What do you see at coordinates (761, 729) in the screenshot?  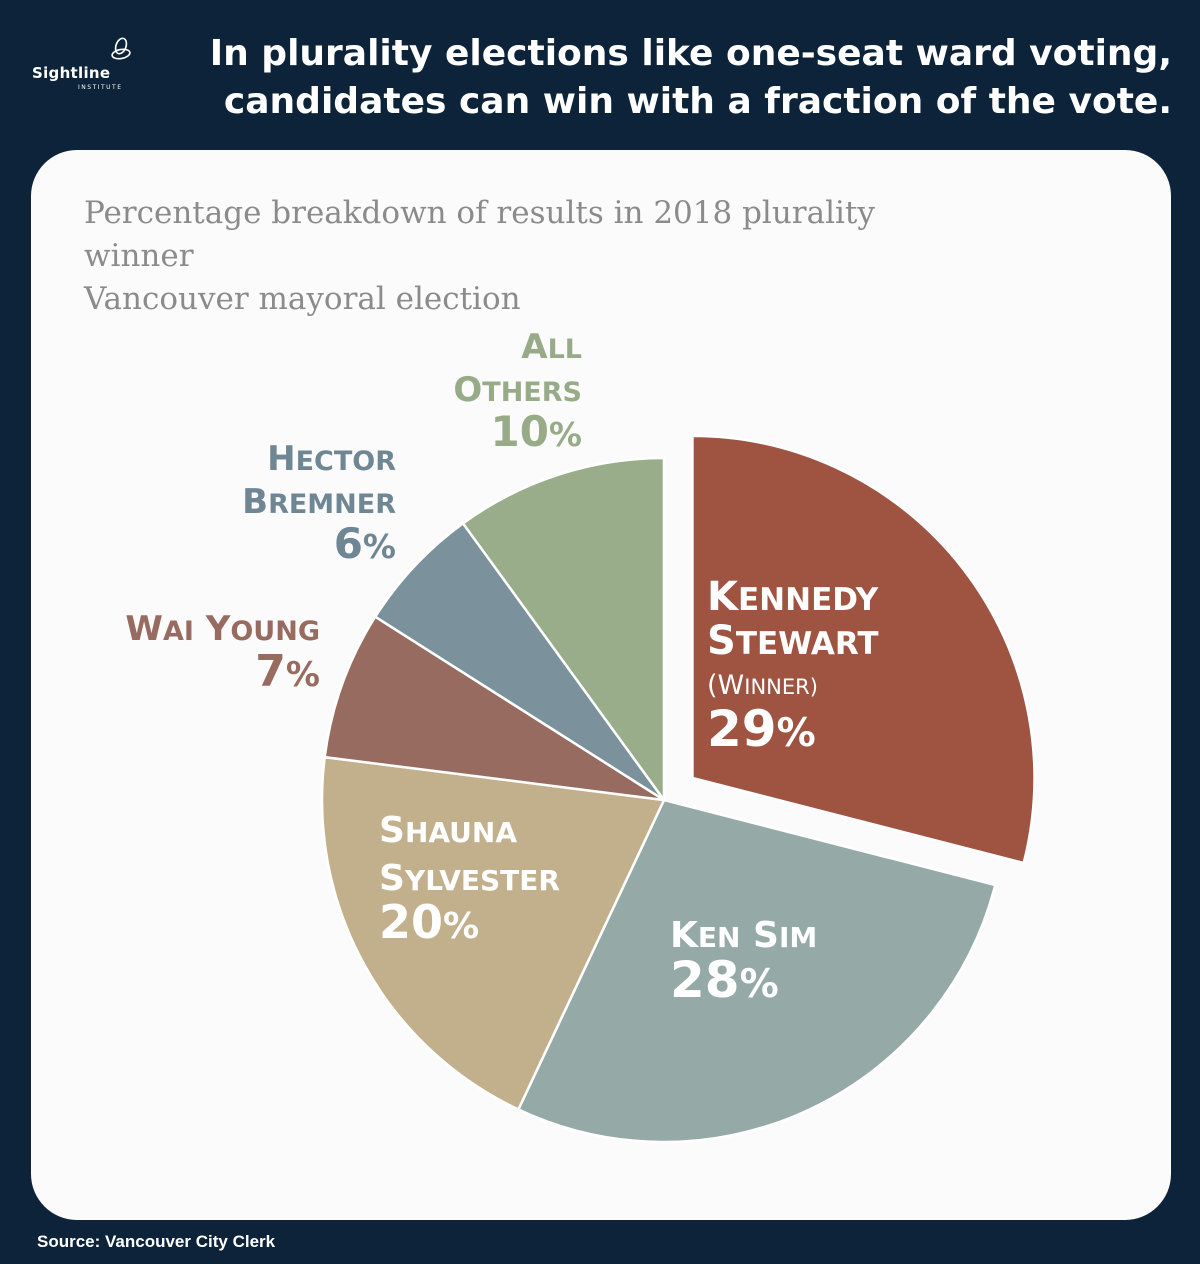 I see `slice-value-label: 29%` at bounding box center [761, 729].